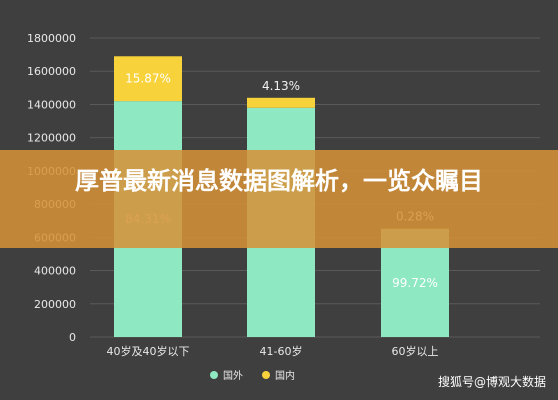 This screenshot has width=558, height=400. What do you see at coordinates (415, 351) in the screenshot?
I see `x-tick-label: 60岁以上` at bounding box center [415, 351].